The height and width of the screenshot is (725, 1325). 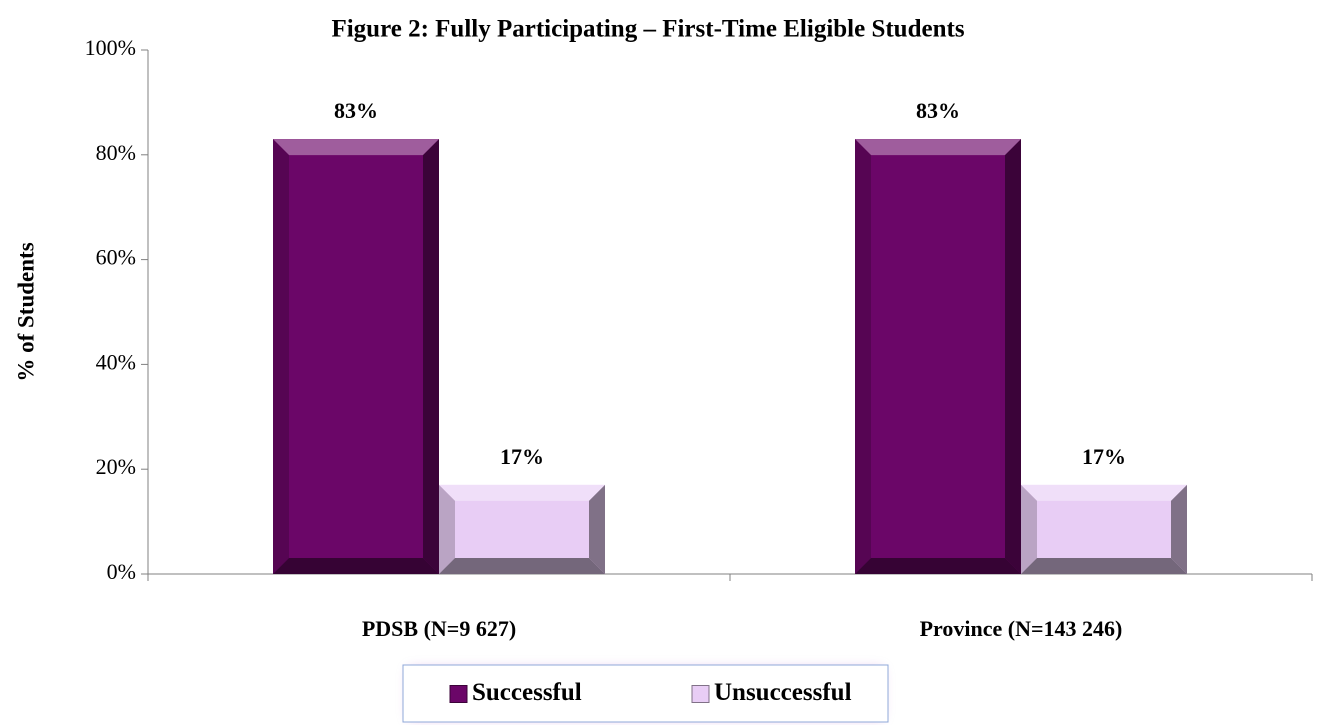 What do you see at coordinates (121, 571) in the screenshot?
I see `y-tick-label: 0%` at bounding box center [121, 571].